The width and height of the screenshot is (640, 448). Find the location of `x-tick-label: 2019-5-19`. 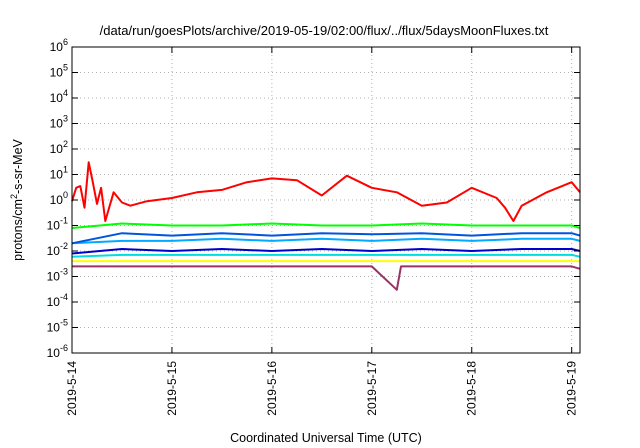

x-tick-label: 2019-5-19 is located at coordinates (572, 388).